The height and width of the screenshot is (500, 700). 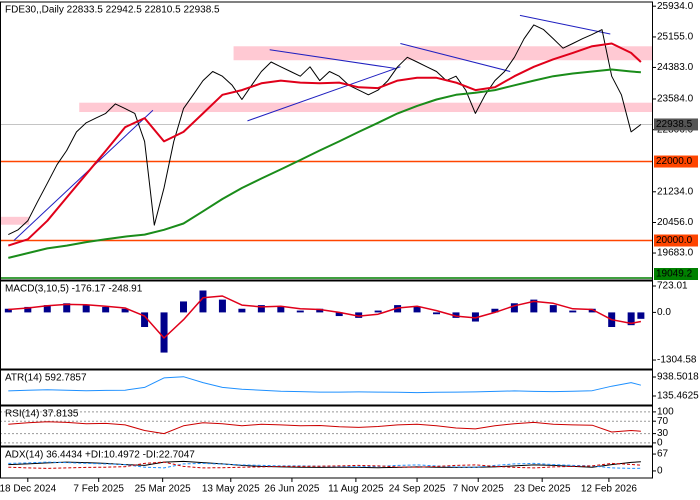 What do you see at coordinates (28, 489) in the screenshot?
I see `x-tick-label: 18 Dec 2024` at bounding box center [28, 489].